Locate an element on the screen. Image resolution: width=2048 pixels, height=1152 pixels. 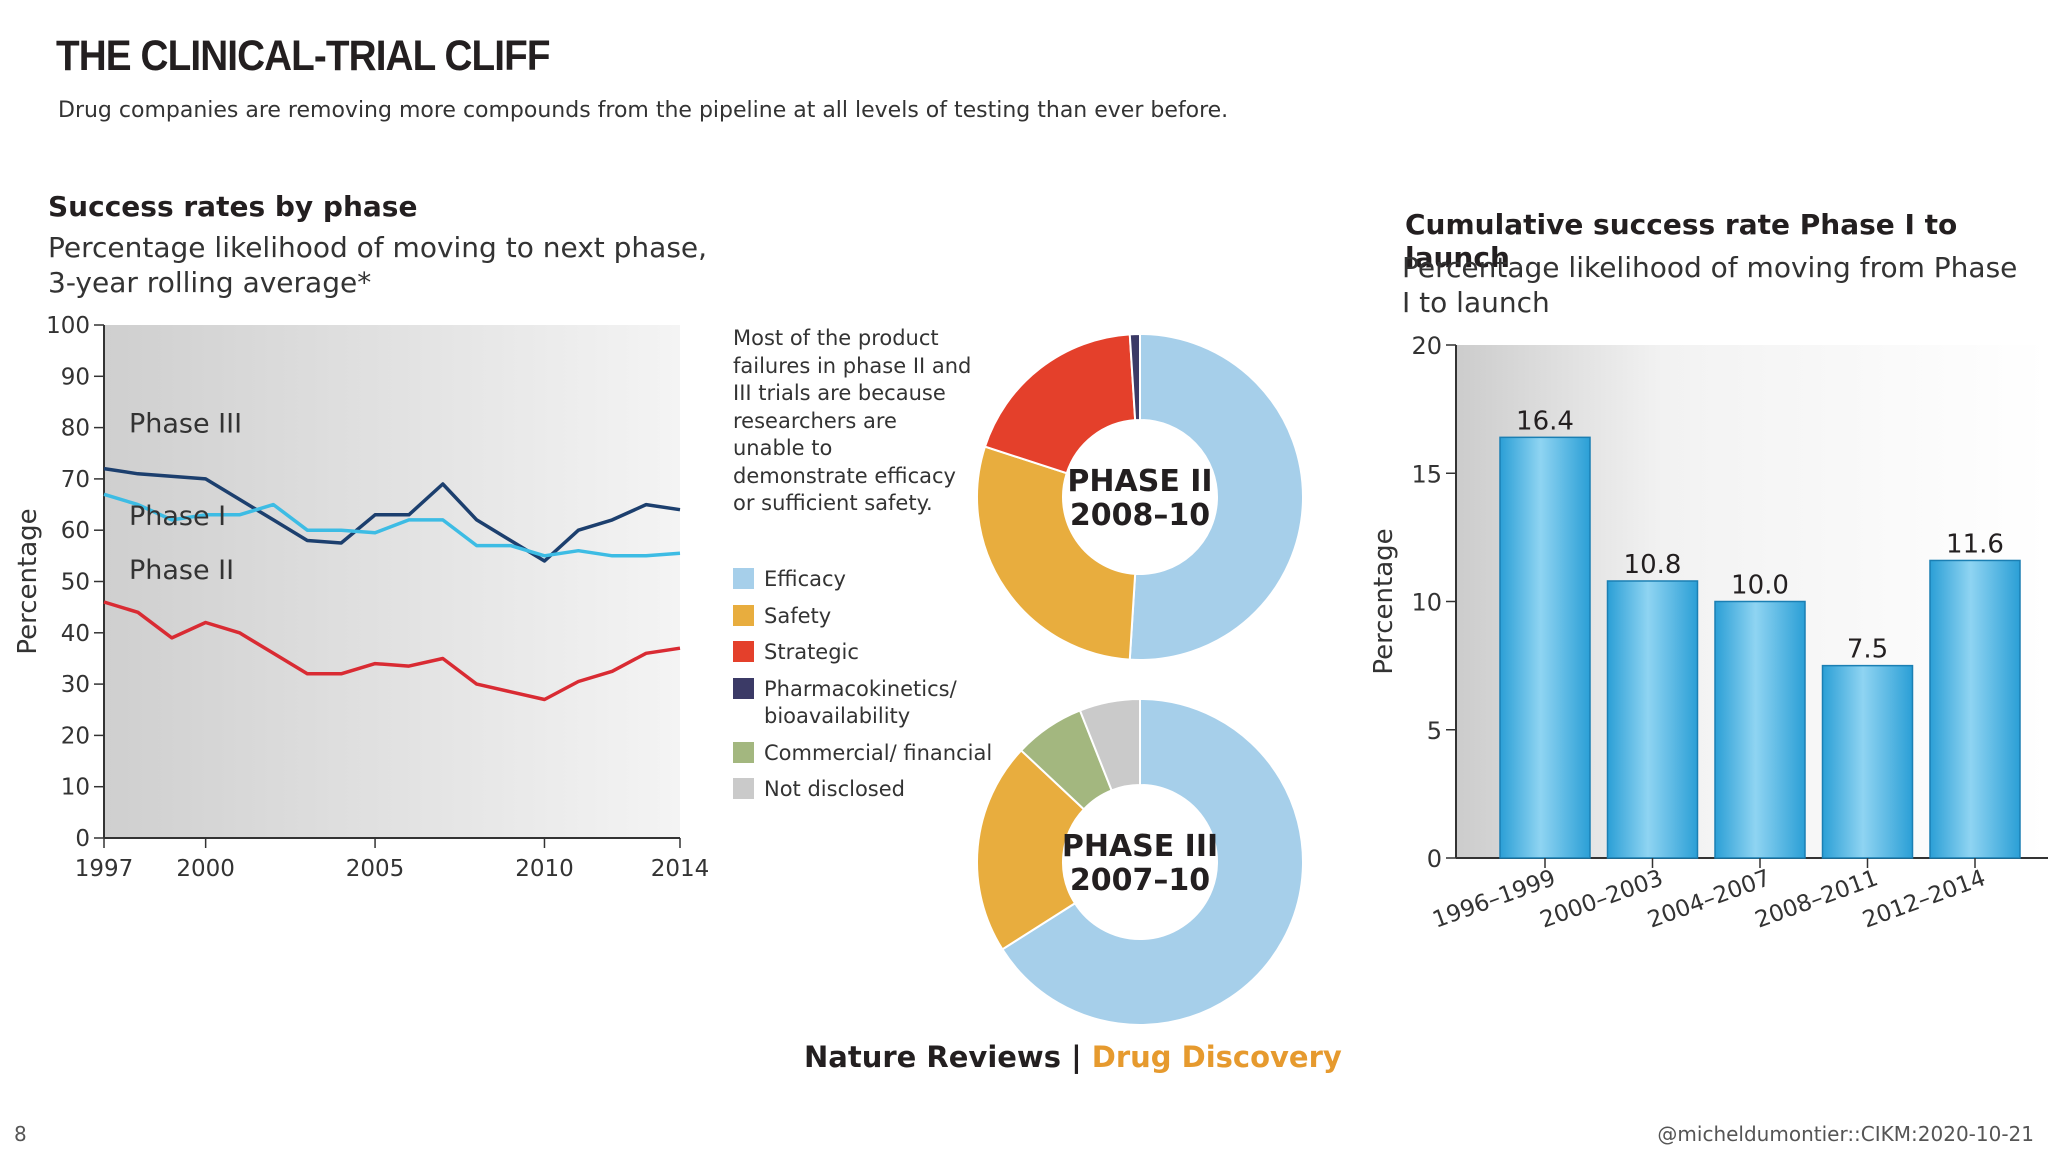
line-x-tick-label: 1997 is located at coordinates (104, 869).